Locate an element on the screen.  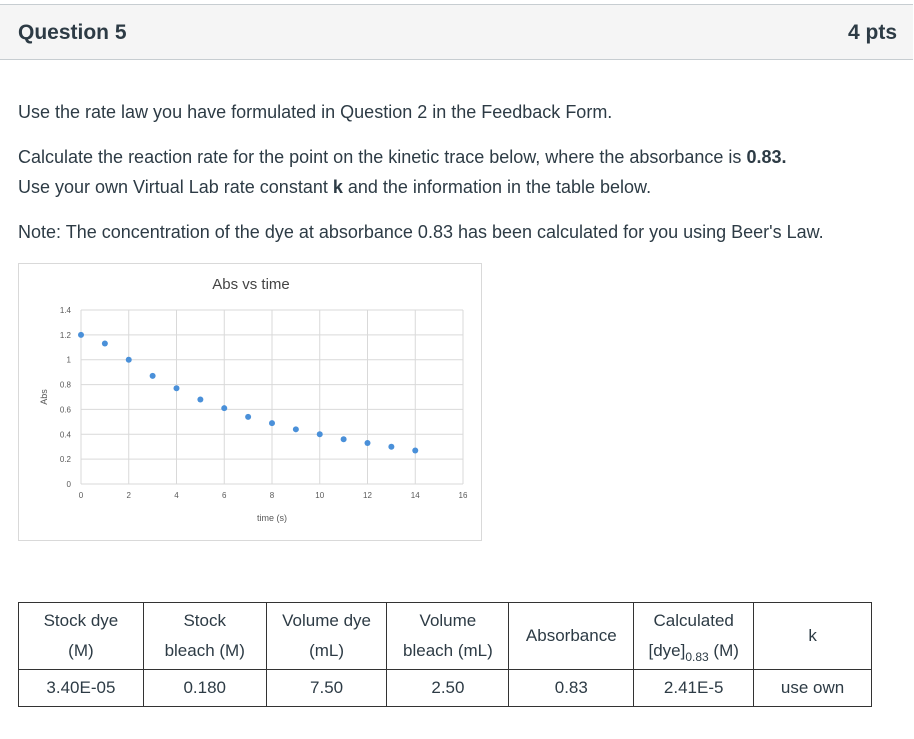
chart-y-tick-label: 1 is located at coordinates (69, 360).